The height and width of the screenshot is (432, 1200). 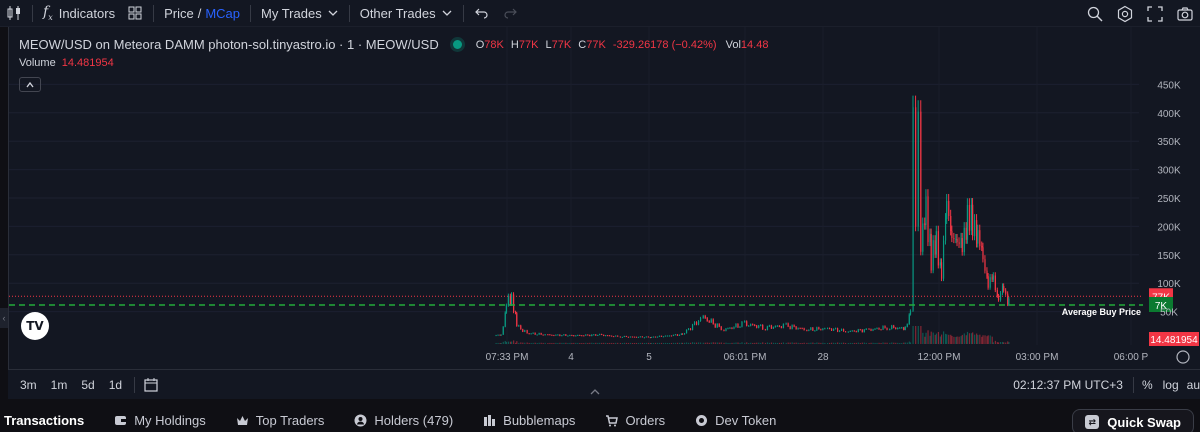 I want to click on indicators-button: fx Indicators, so click(x=79, y=13).